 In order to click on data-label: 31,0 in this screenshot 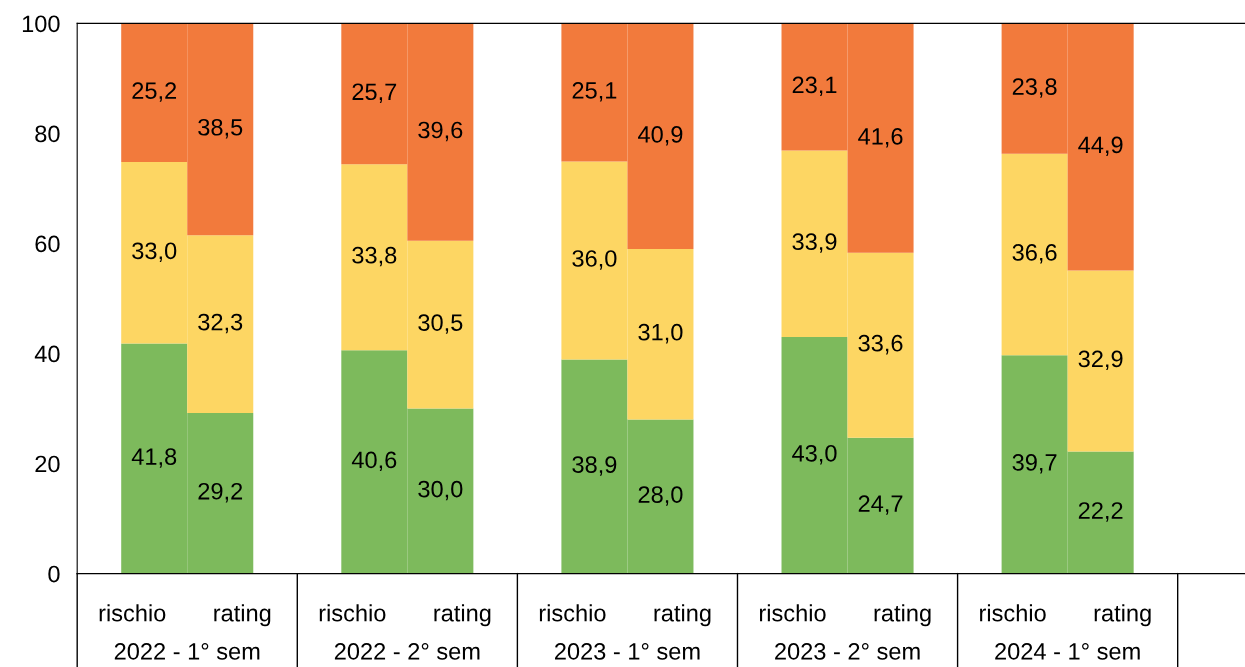, I will do `click(660, 333)`.